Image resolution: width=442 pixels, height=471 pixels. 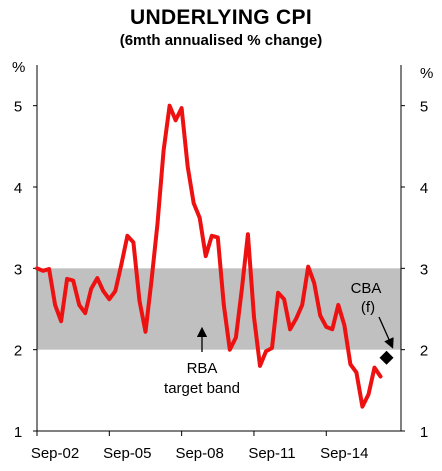 I want to click on y-tick-label-left: 5, so click(x=18, y=107).